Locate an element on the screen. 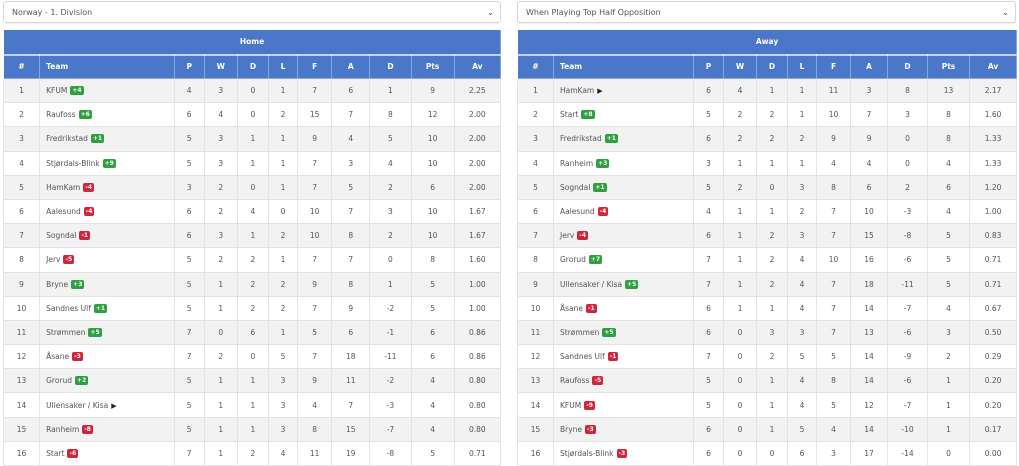 This screenshot has height=466, width=1019. table-row: 3 Fredrikstad +1 6 2 2 2 9 9 0 8 1.33 is located at coordinates (767, 139).